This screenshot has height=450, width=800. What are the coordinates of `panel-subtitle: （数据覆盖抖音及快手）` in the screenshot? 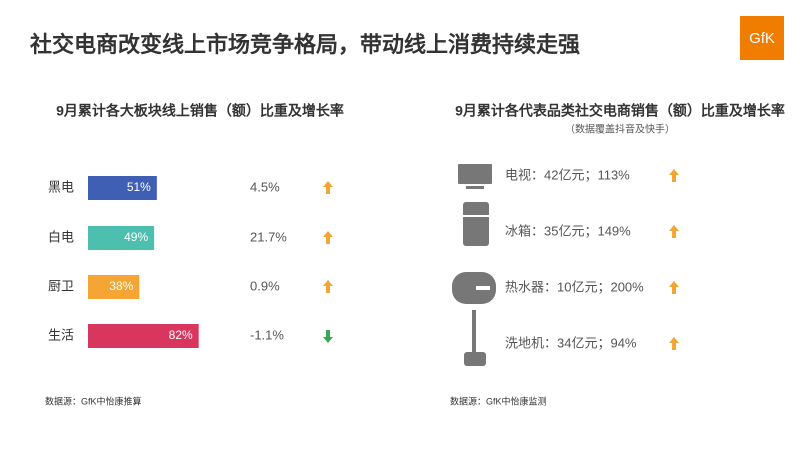 It's located at (620, 129).